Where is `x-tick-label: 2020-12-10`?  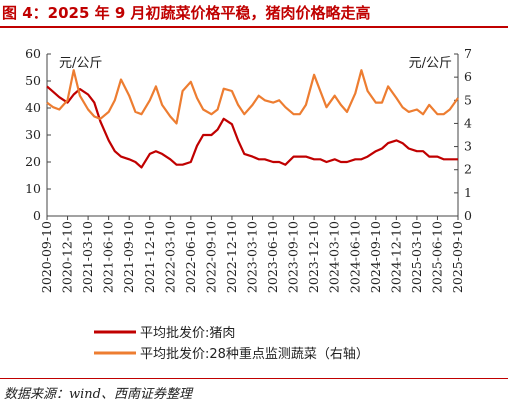
x-tick-label: 2020-12-10 is located at coordinates (67, 257).